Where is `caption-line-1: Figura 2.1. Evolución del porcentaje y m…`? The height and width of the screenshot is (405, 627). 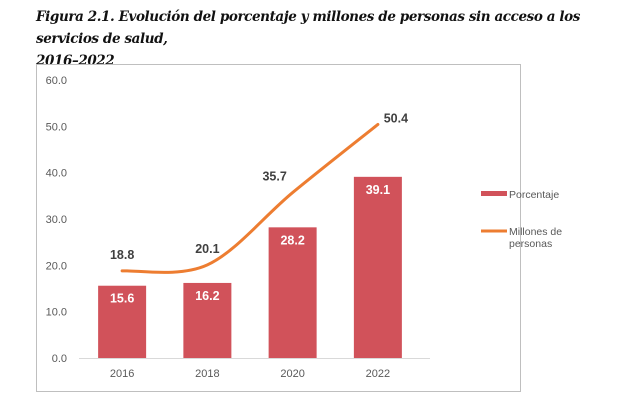
caption-line-1: Figura 2.1. Evolución del porcentaje y m… is located at coordinates (308, 28).